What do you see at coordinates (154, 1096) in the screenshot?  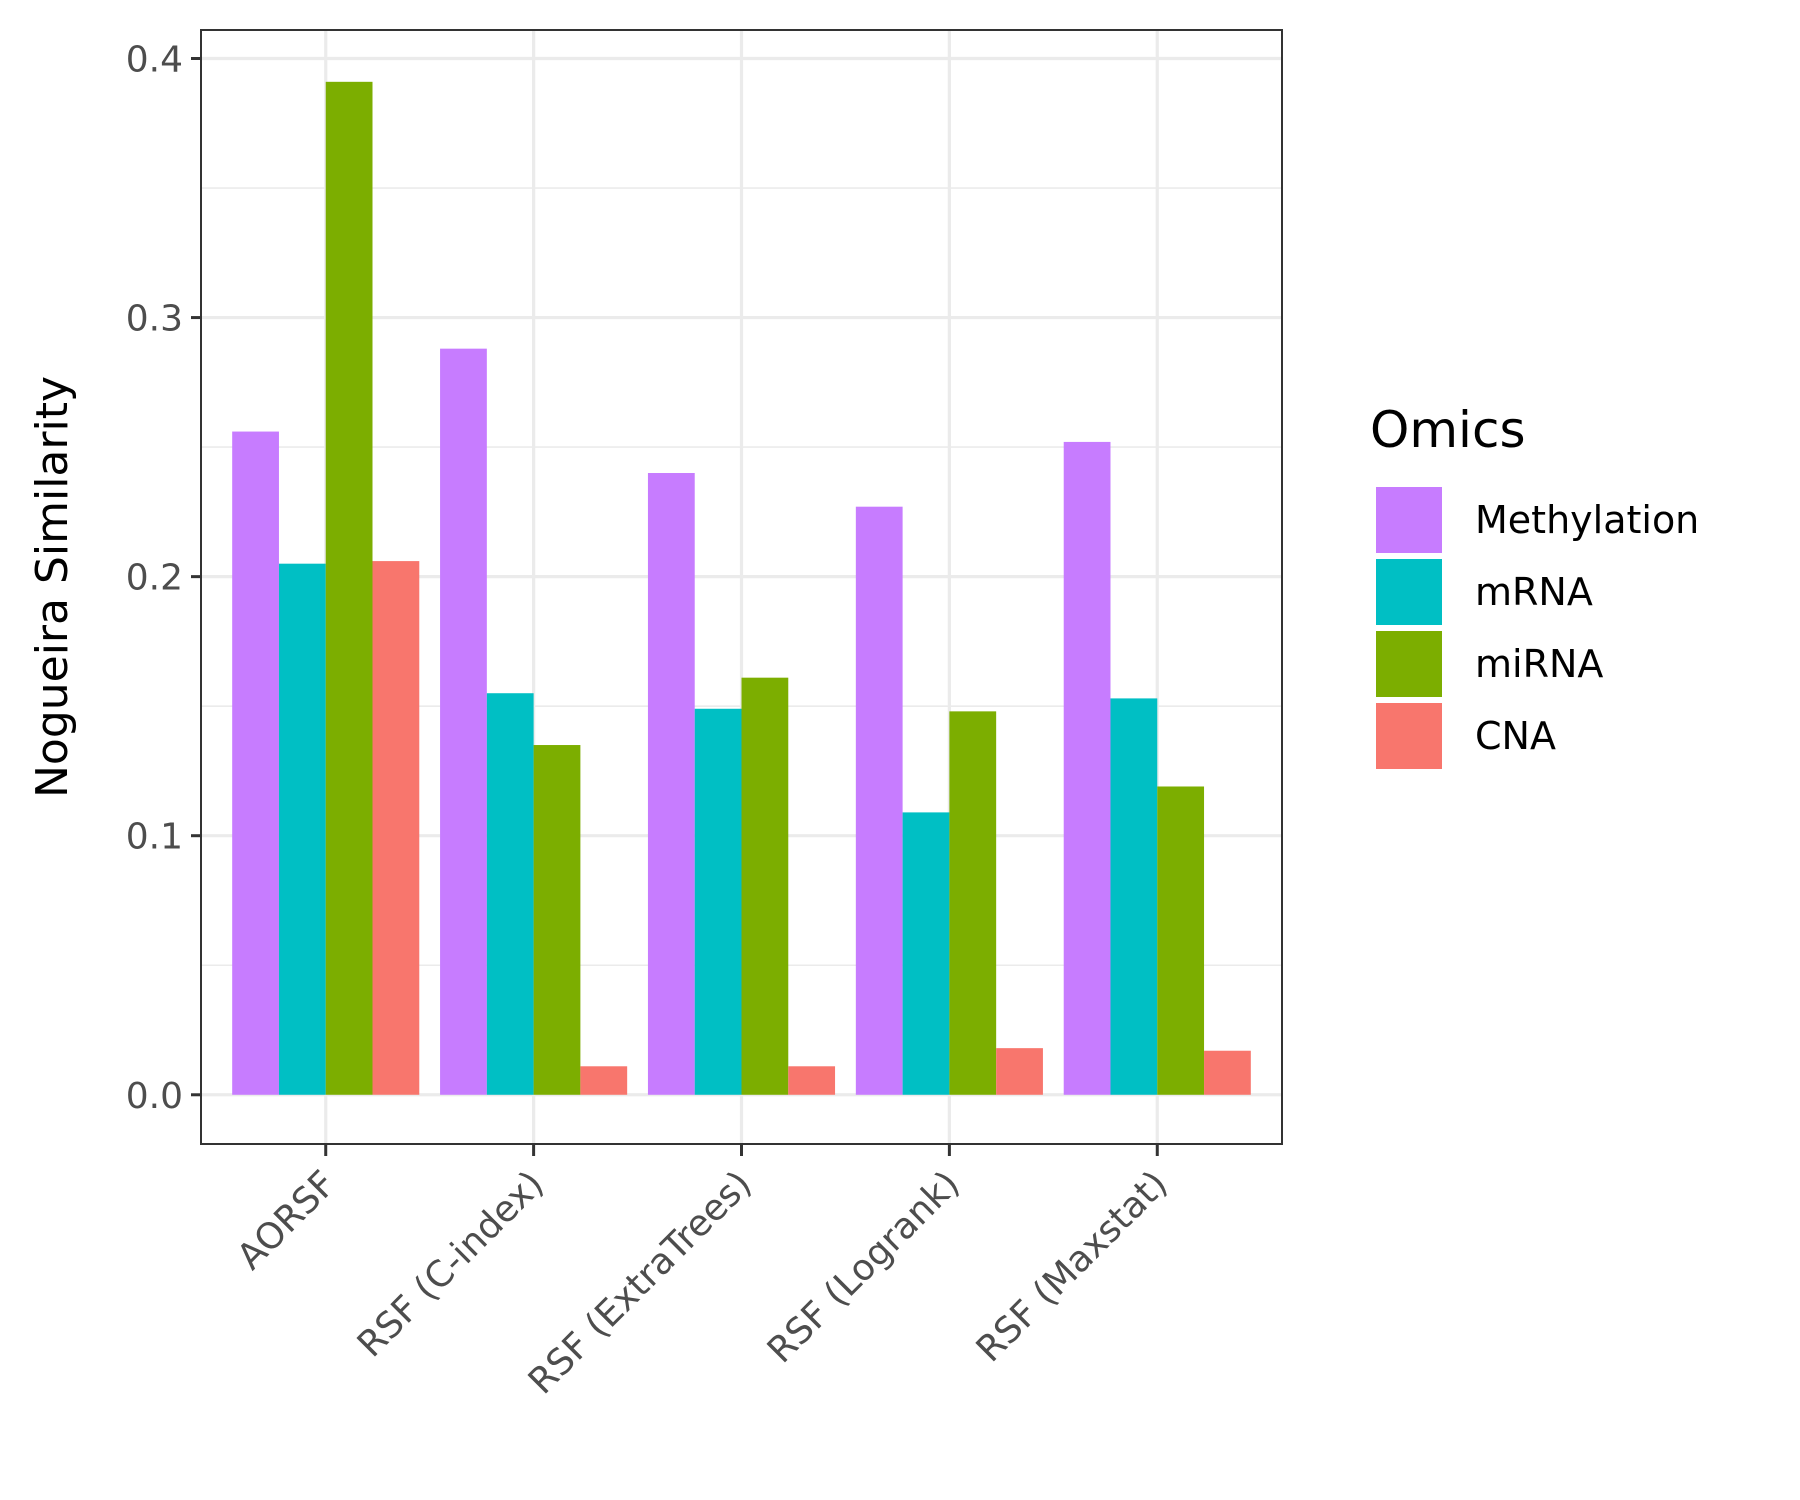 I see `y-tick-label: 0.0` at bounding box center [154, 1096].